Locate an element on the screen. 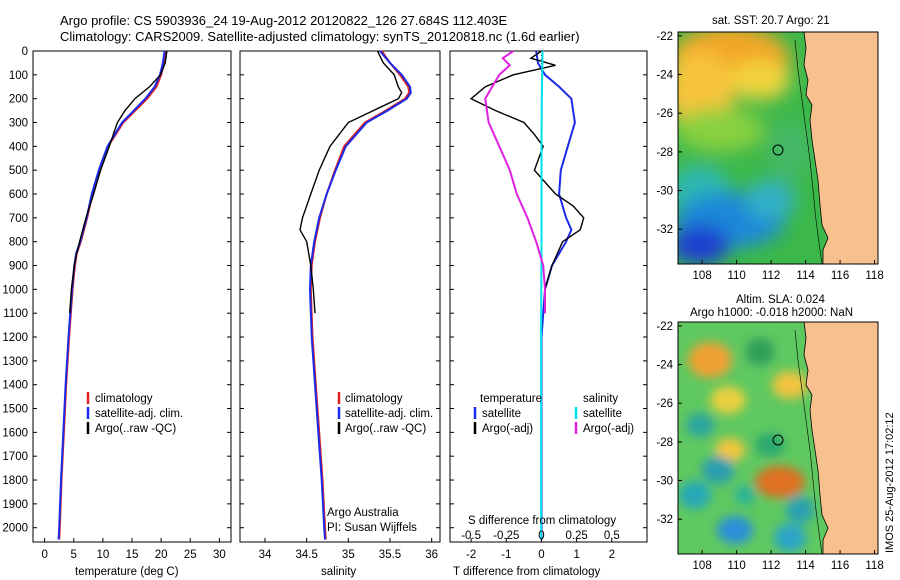  legend-salinity-header: salinity is located at coordinates (600, 399).